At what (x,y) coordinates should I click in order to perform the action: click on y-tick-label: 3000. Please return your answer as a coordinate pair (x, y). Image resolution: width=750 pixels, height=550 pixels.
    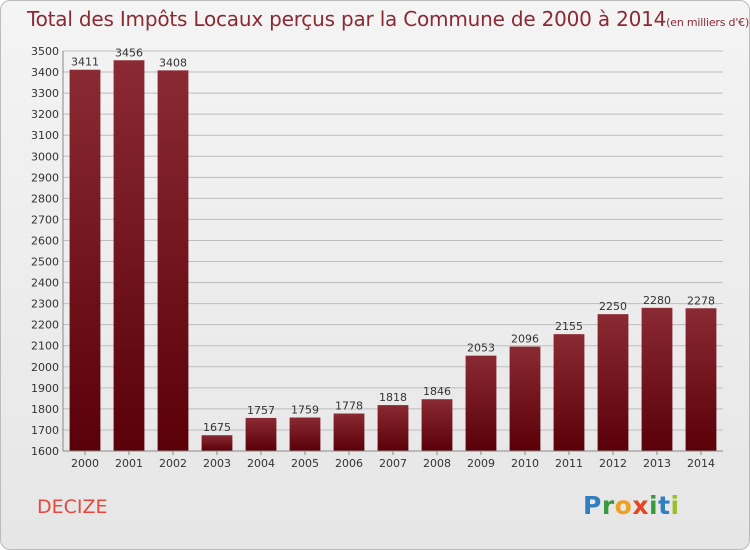
    Looking at the image, I should click on (45, 156).